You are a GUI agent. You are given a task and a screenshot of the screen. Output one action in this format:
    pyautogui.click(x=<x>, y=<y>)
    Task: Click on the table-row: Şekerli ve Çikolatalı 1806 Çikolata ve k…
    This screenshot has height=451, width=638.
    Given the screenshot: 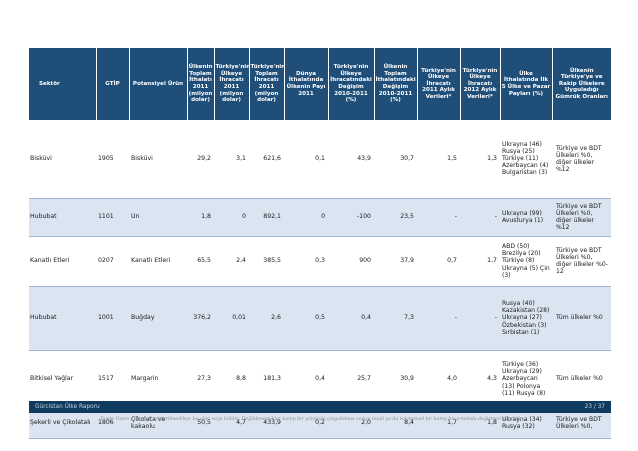 What is the action you would take?
    pyautogui.click(x=320, y=423)
    